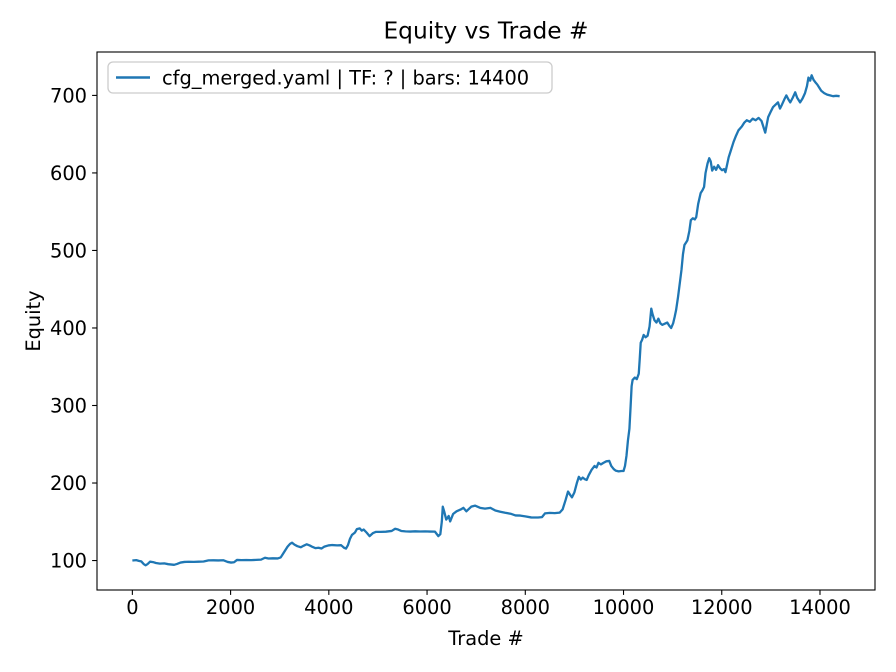 The image size is (896, 672). What do you see at coordinates (68, 96) in the screenshot?
I see `y-tick-label: 700` at bounding box center [68, 96].